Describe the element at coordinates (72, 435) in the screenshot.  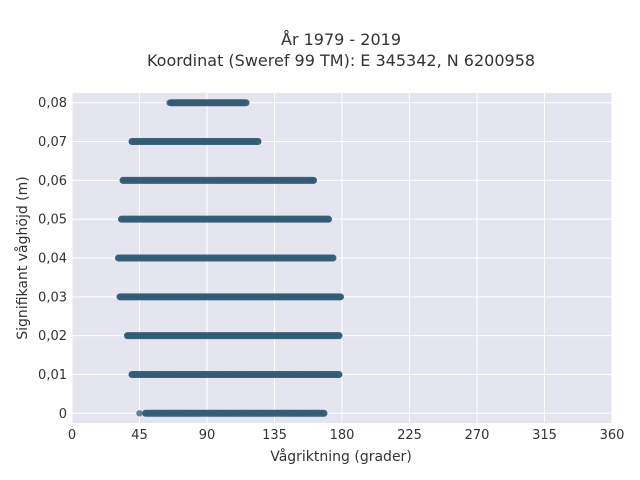
I see `x-tick-label: 0` at that location.